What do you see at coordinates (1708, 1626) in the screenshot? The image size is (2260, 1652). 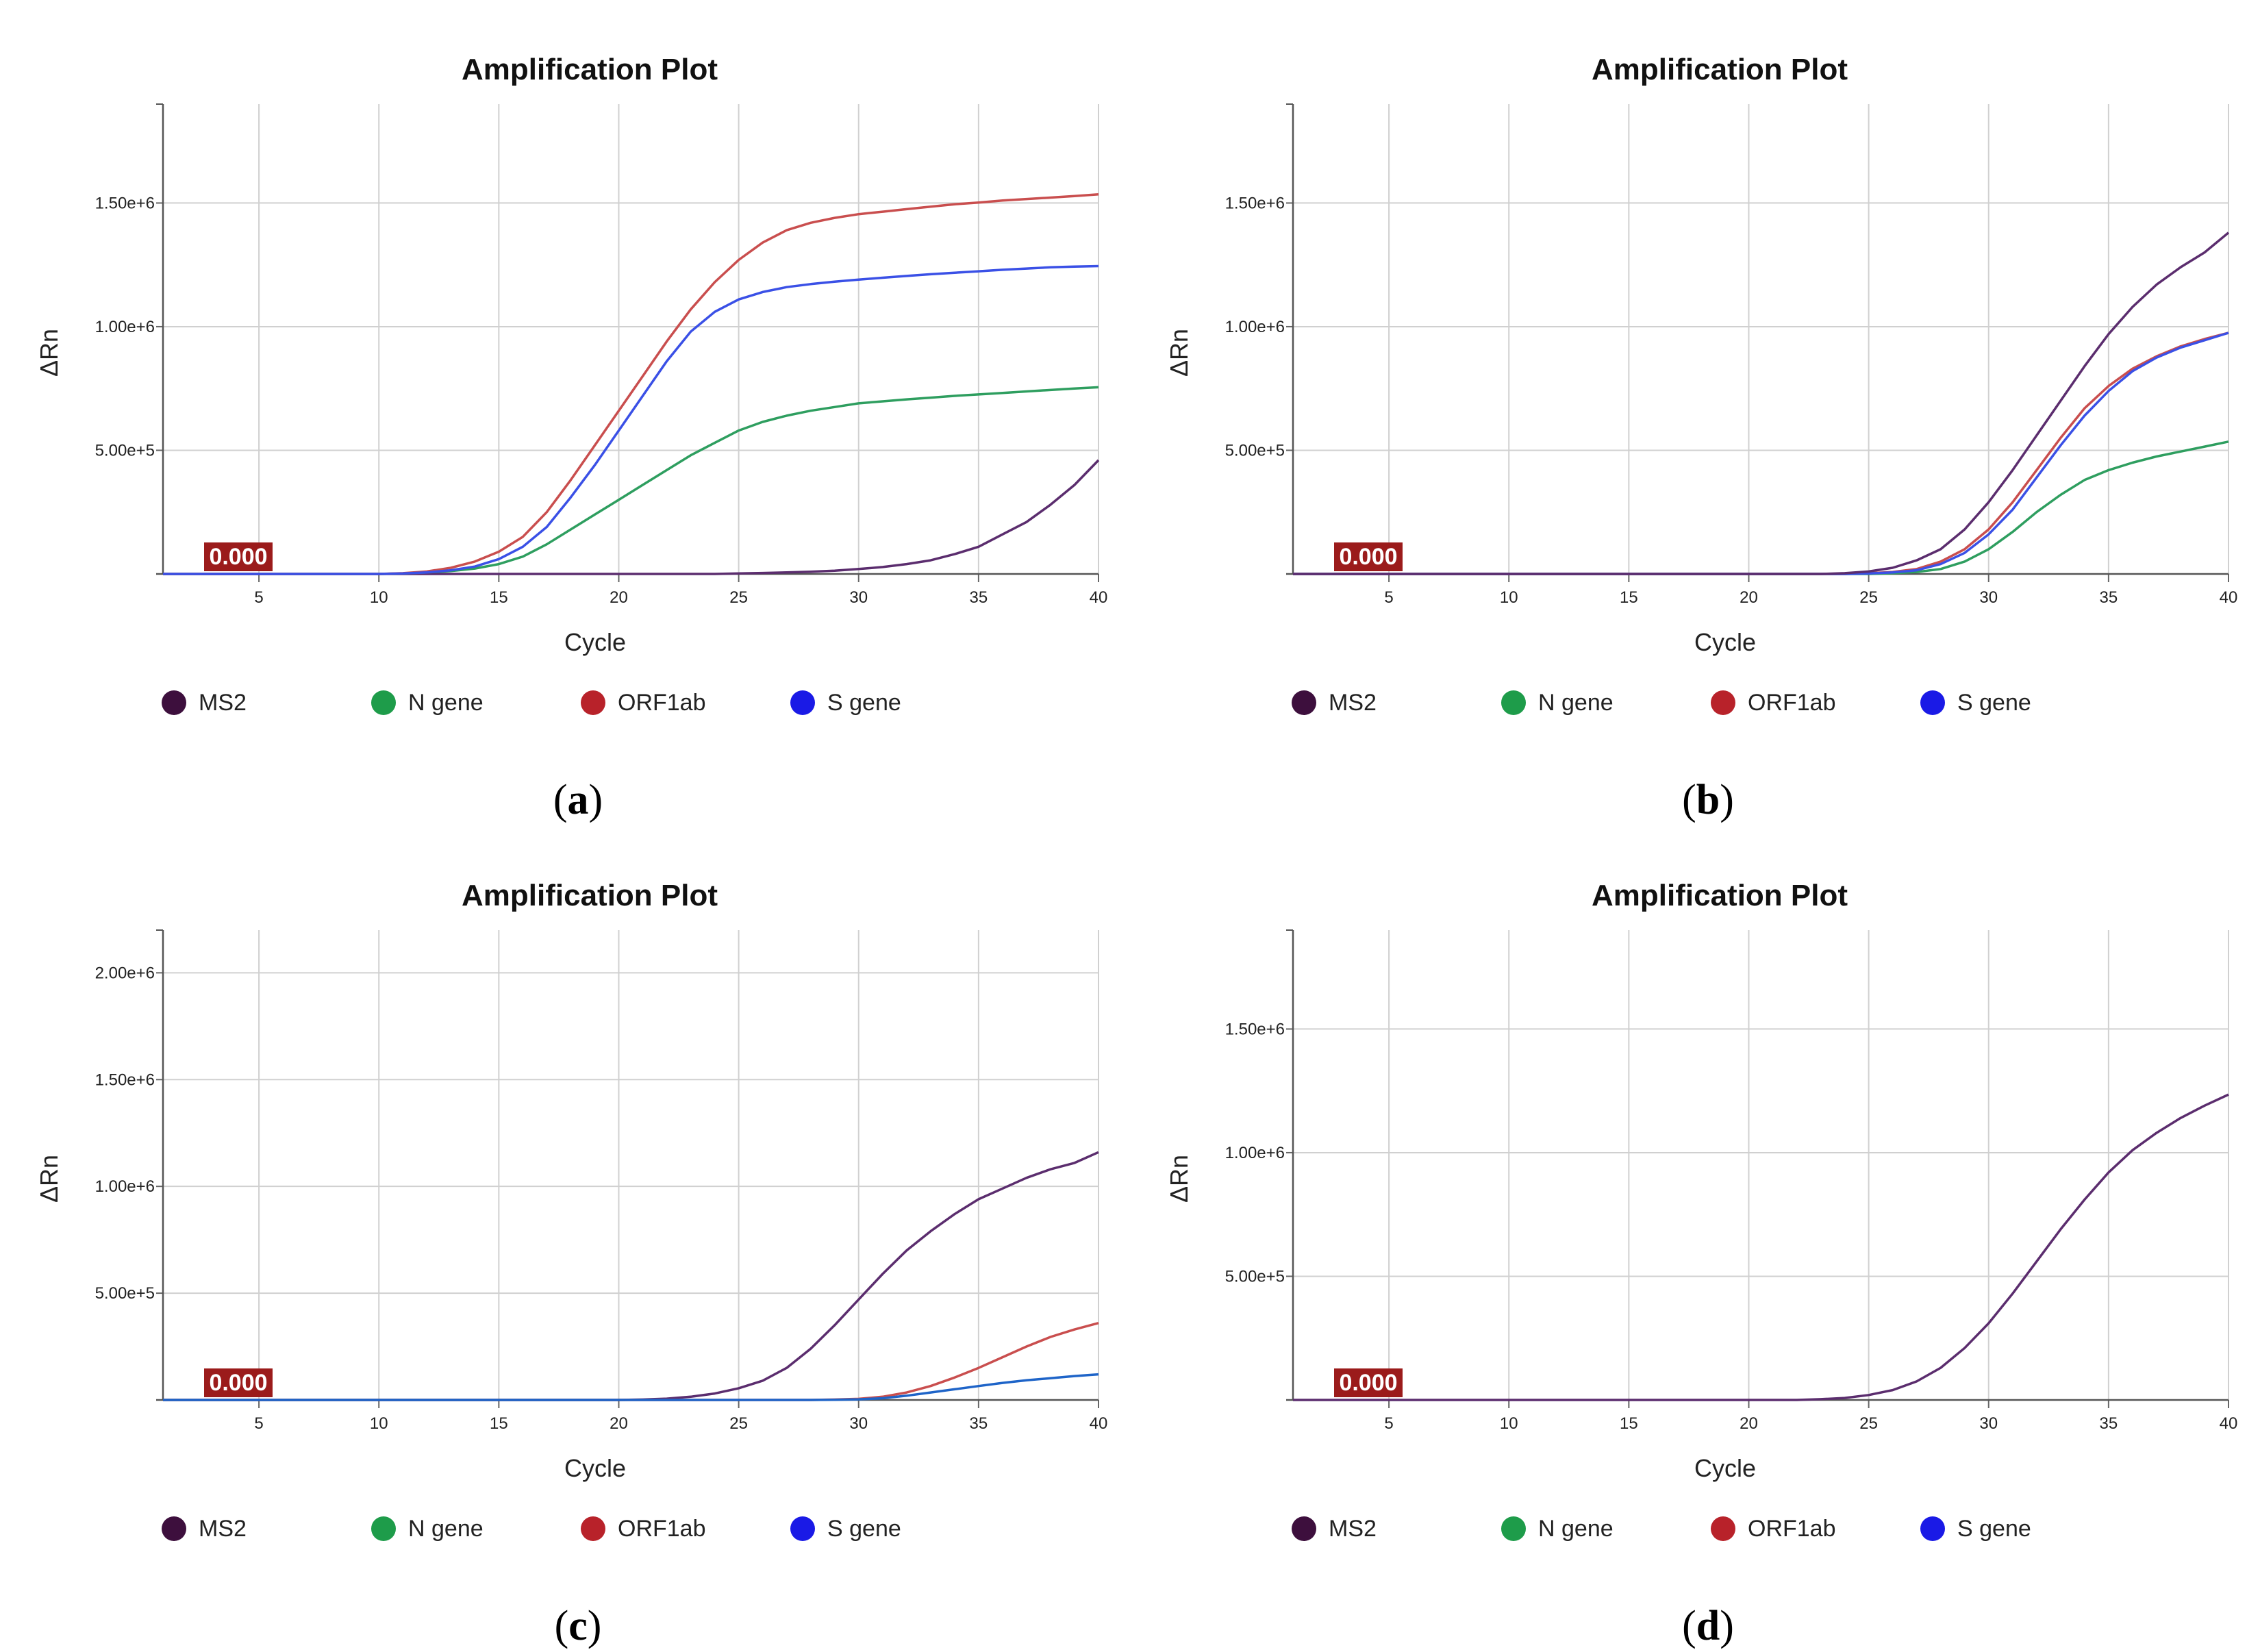 I see `panel-label: (d)` at bounding box center [1708, 1626].